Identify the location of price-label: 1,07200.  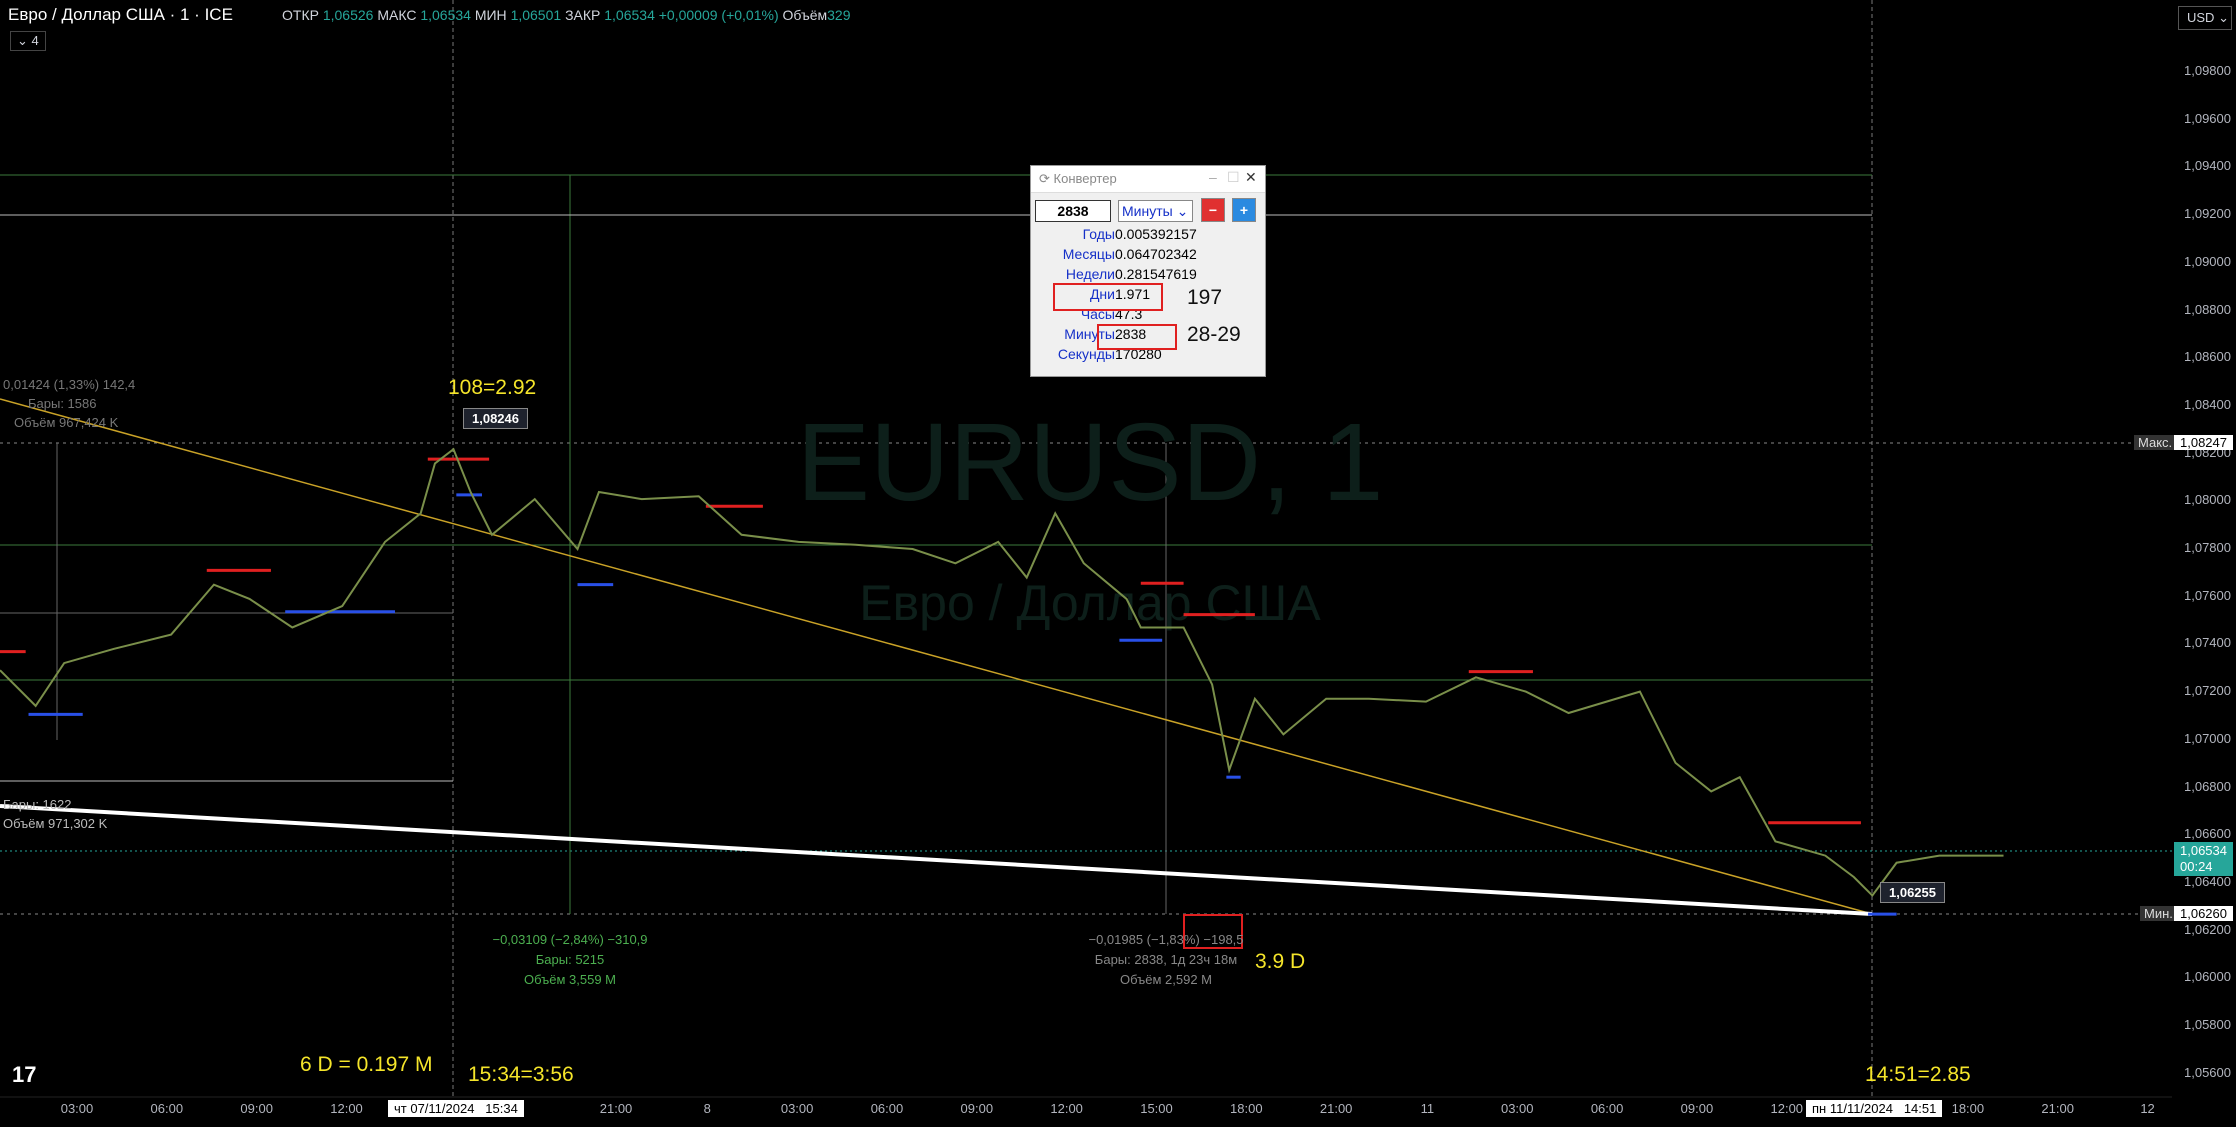
(2207, 691).